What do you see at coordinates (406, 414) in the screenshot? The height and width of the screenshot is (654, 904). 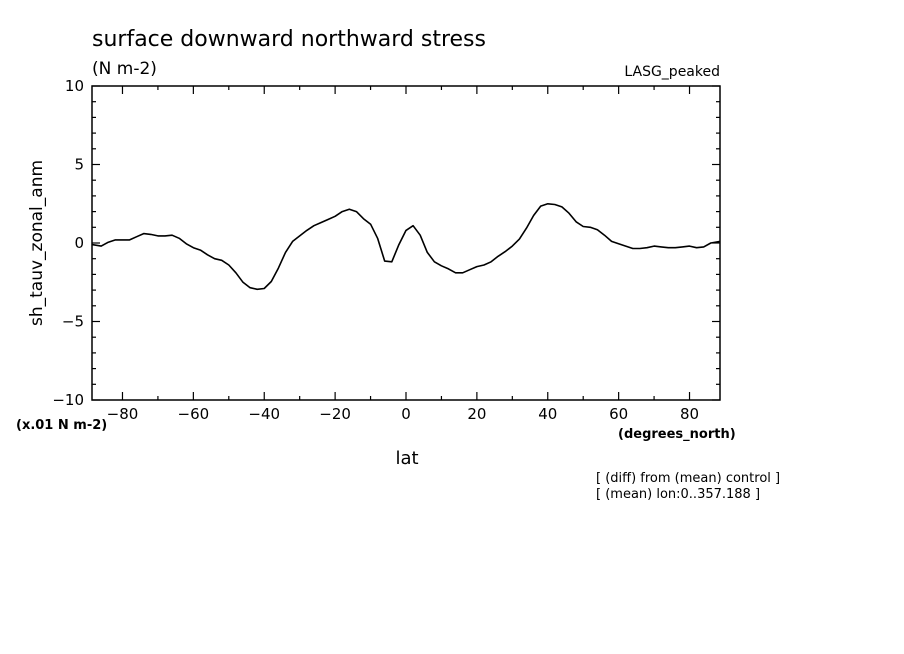 I see `x-tick-label: 0` at bounding box center [406, 414].